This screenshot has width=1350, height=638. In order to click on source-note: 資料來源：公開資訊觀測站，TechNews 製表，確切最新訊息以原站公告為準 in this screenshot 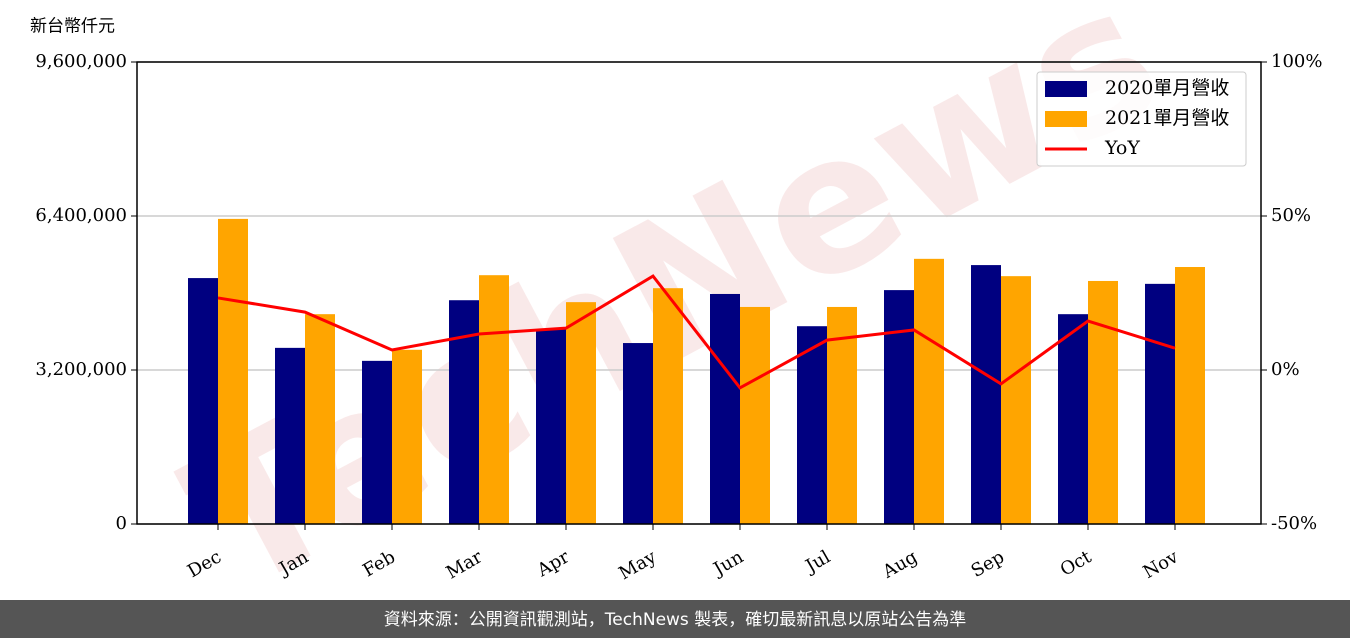, I will do `click(675, 620)`.